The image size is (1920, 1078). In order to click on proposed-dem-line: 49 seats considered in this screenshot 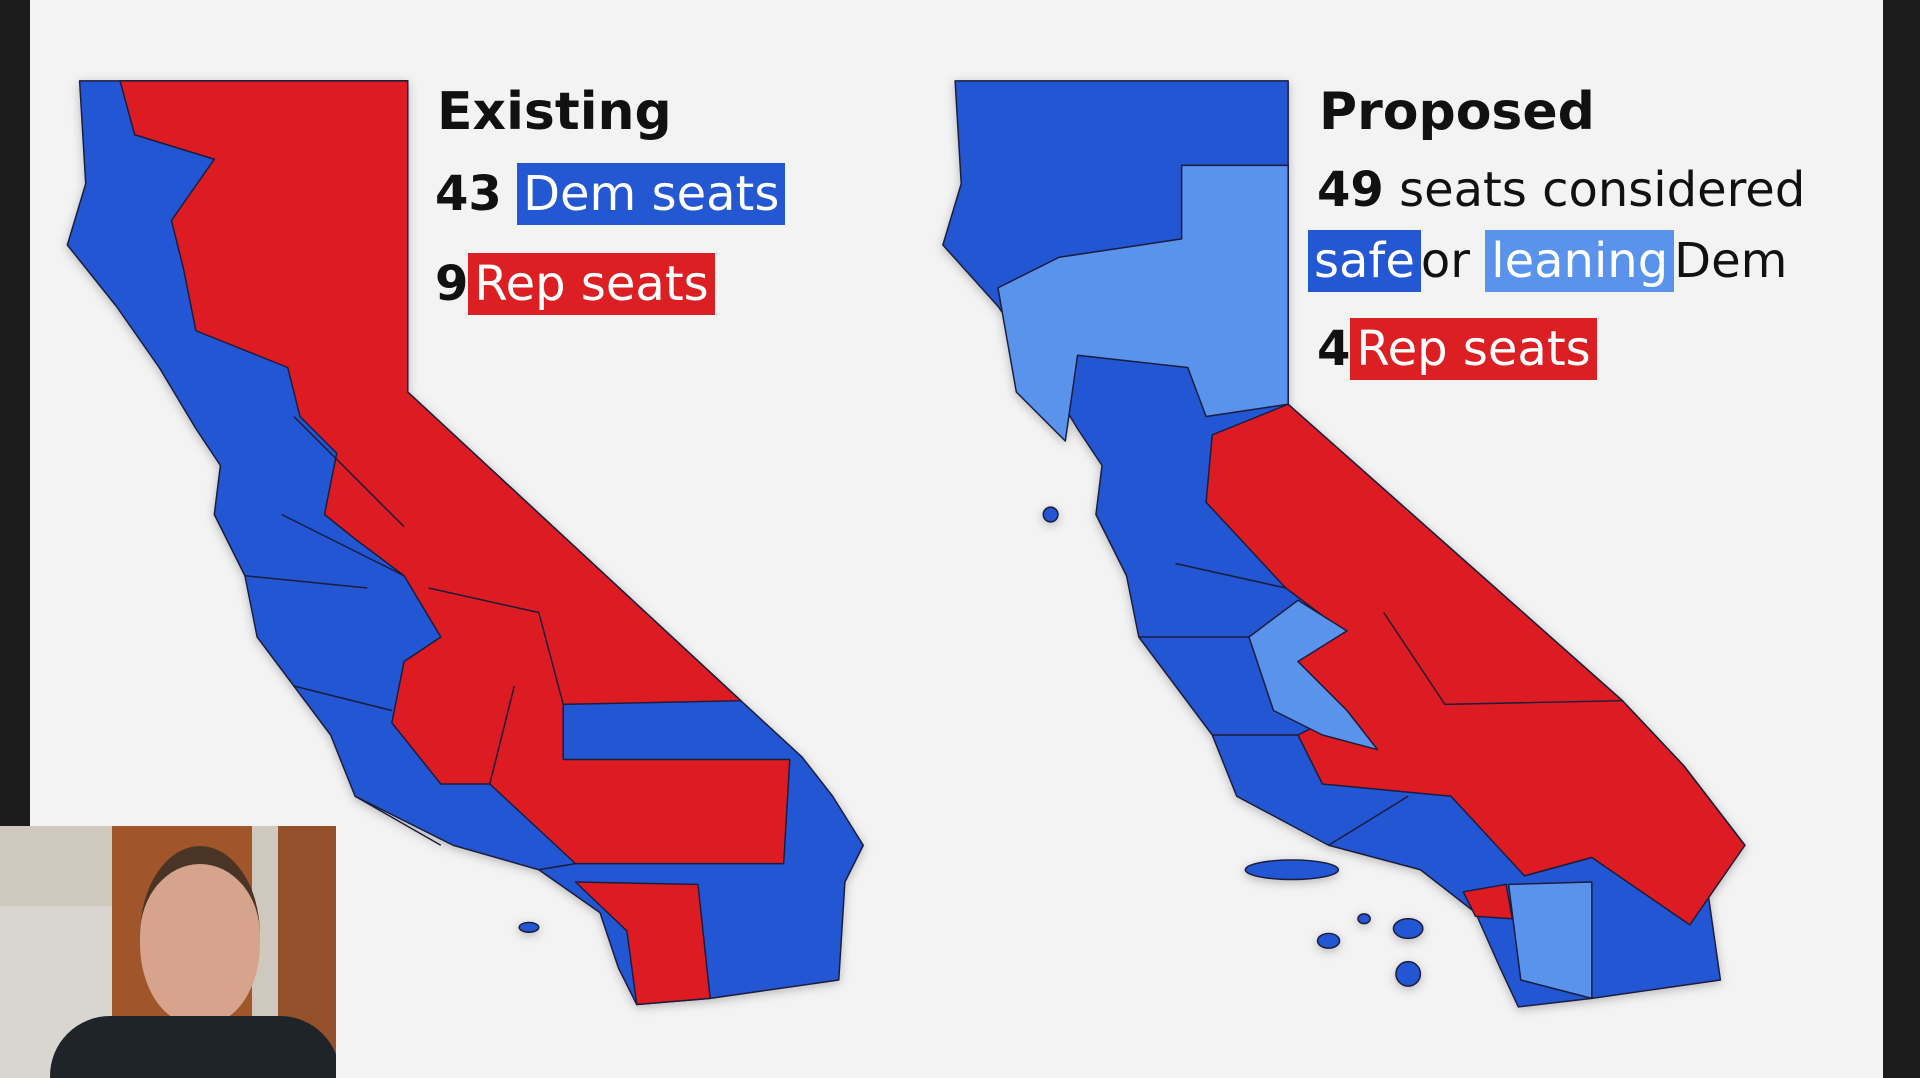, I will do `click(1561, 190)`.